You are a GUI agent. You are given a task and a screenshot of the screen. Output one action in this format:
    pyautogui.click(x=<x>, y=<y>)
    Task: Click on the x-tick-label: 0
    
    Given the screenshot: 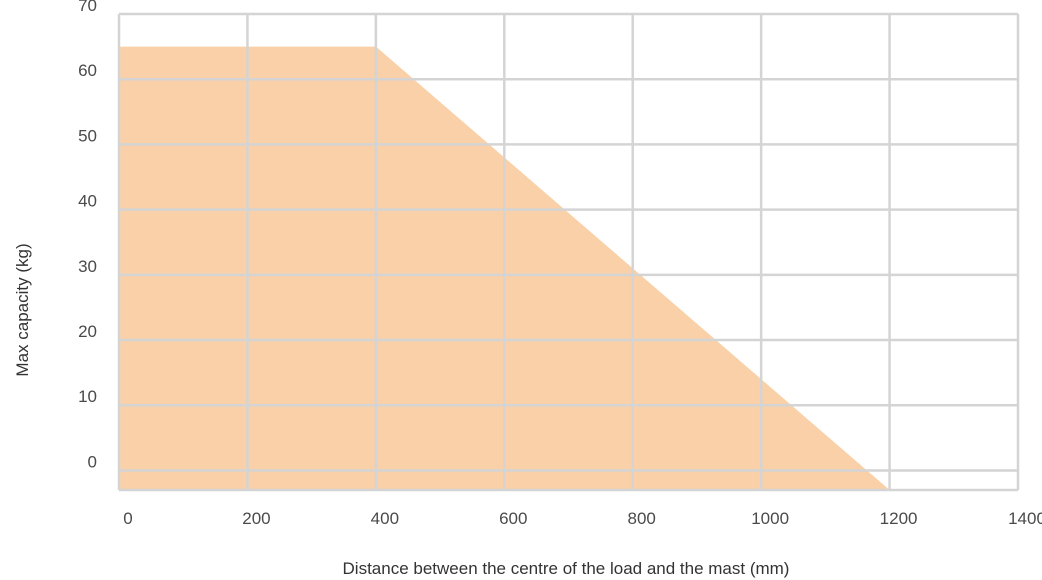 What is the action you would take?
    pyautogui.click(x=127, y=518)
    